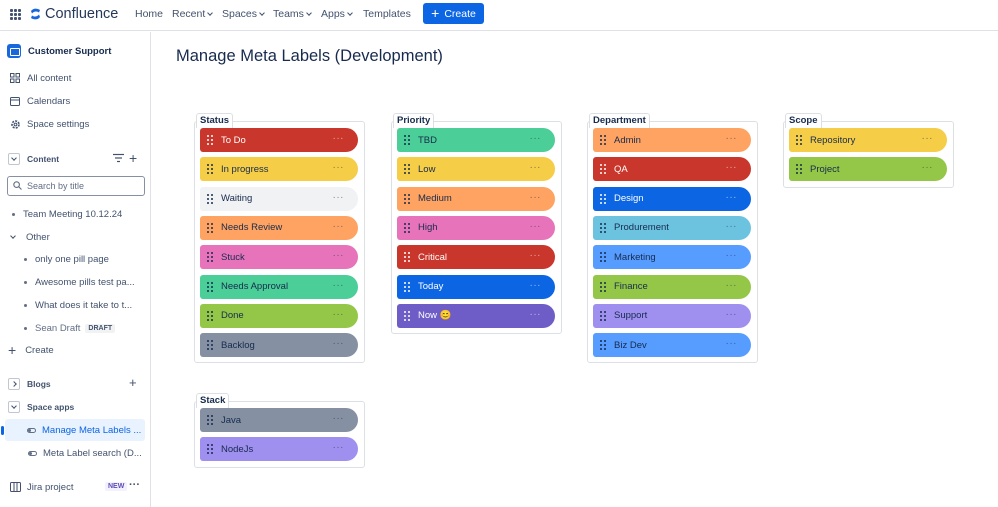 The width and height of the screenshot is (998, 507). What do you see at coordinates (337, 14) in the screenshot?
I see `nav-apps: Apps` at bounding box center [337, 14].